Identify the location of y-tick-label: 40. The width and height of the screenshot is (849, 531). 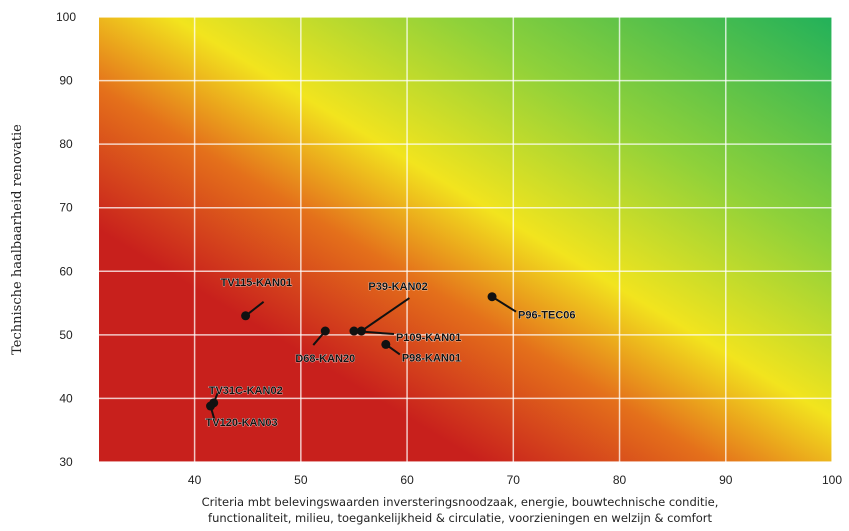
(66, 398).